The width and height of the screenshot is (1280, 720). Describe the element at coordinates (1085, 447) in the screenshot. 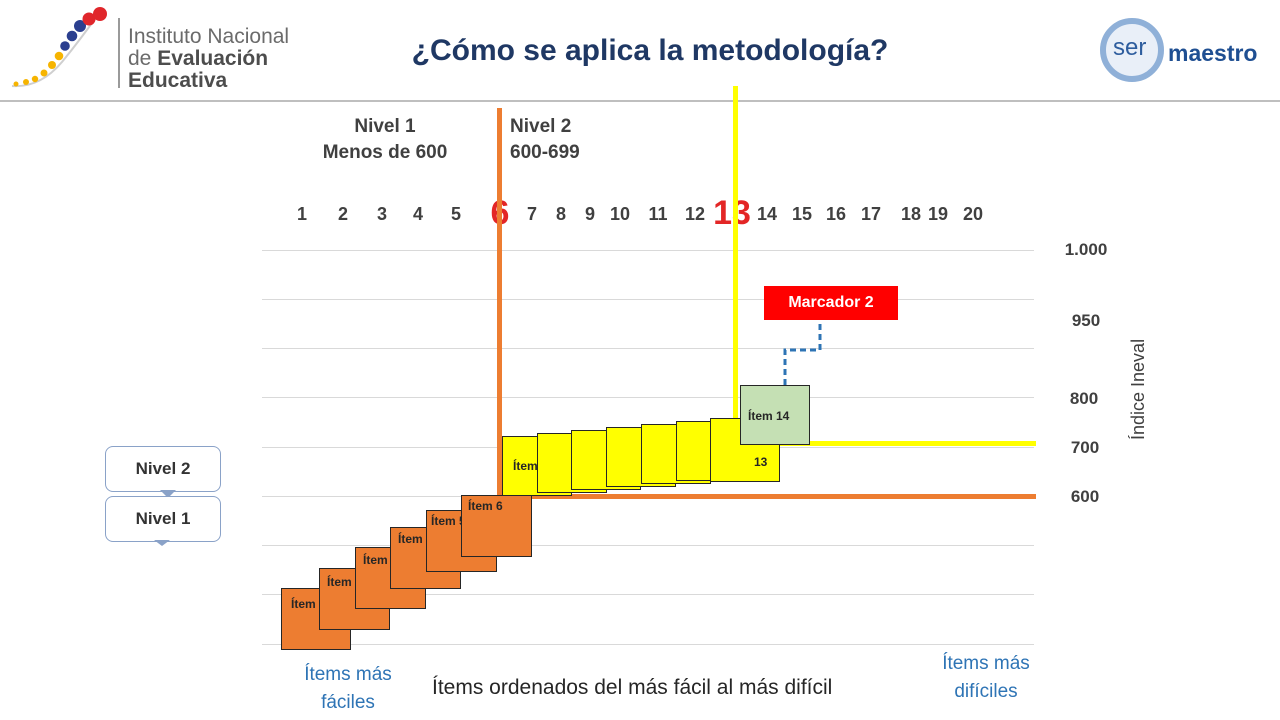

I see `y-label: 700` at that location.